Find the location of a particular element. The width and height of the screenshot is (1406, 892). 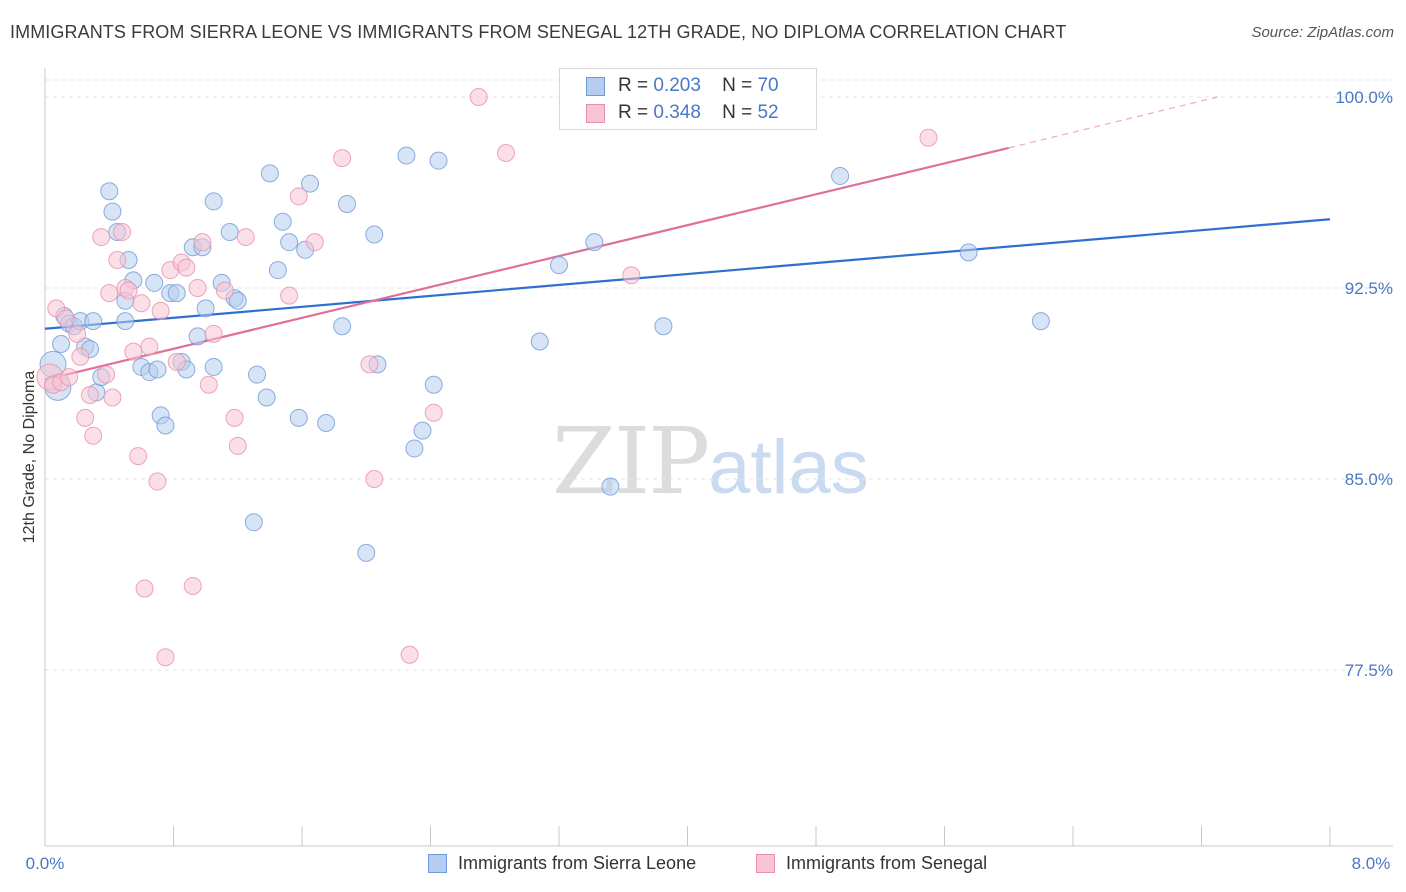

n-value: 52 is located at coordinates (768, 112).